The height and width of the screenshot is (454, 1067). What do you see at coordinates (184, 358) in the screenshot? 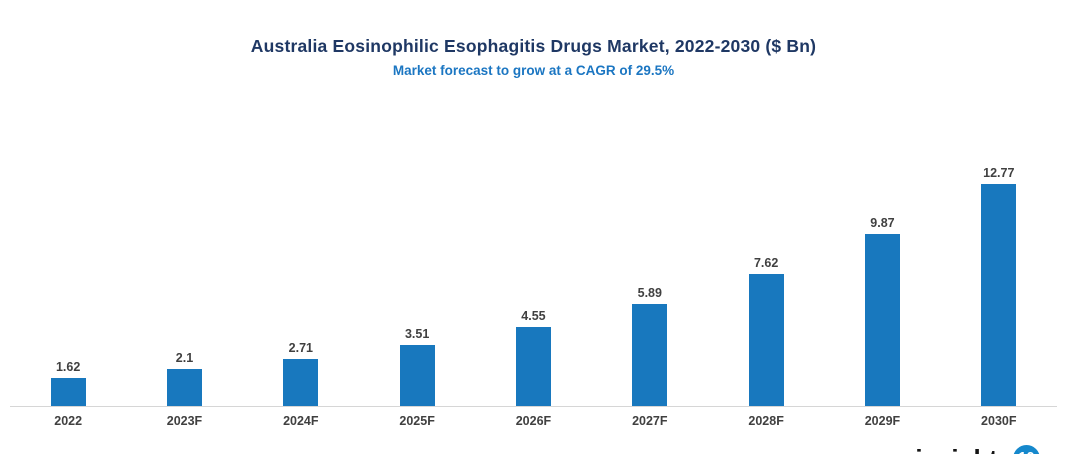
I see `bar-value-label: 2.1` at bounding box center [184, 358].